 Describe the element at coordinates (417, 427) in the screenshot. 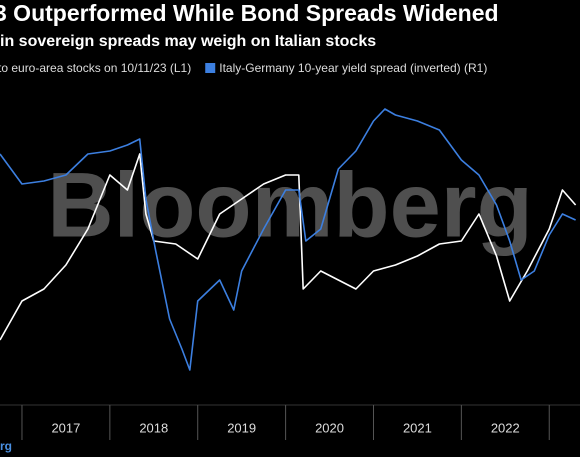

I see `x-tick-label: 2021` at that location.